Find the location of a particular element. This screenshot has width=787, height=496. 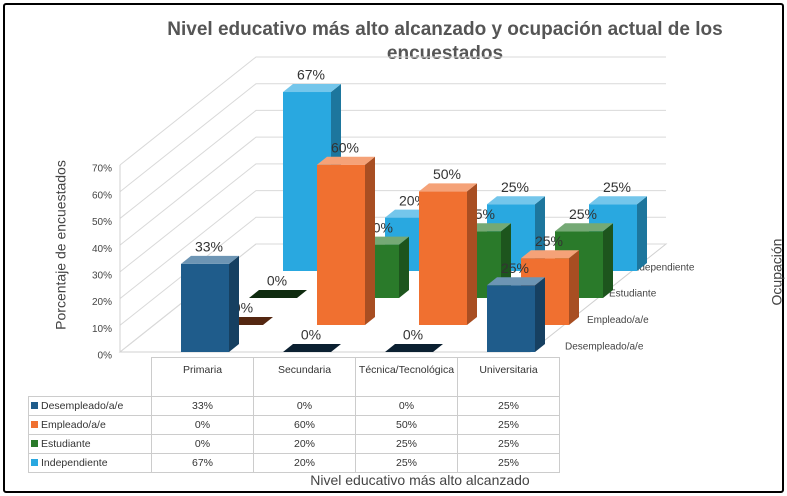

table-corner is located at coordinates (90, 377).